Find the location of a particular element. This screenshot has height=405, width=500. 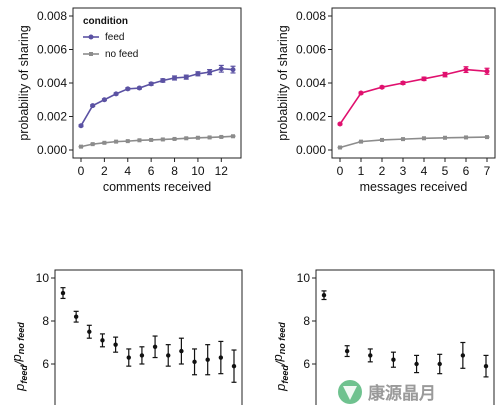

legend-title: condition is located at coordinates (105, 21).